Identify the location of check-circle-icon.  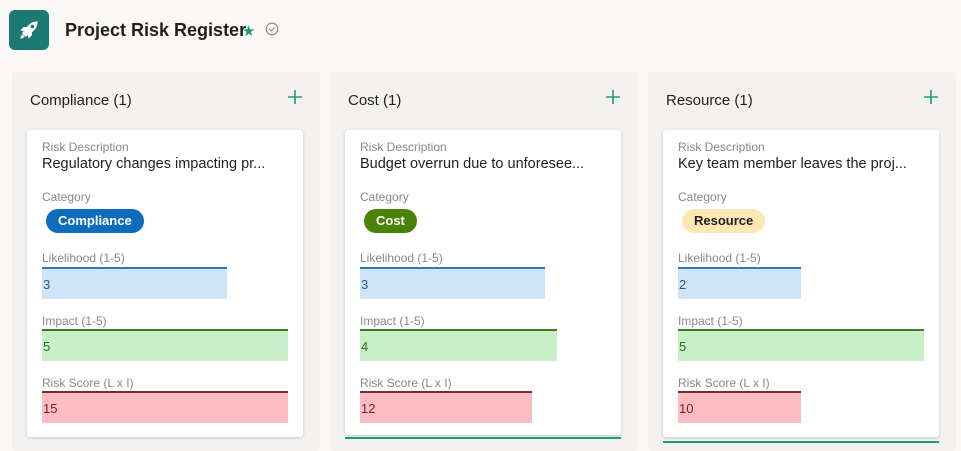
(272, 29).